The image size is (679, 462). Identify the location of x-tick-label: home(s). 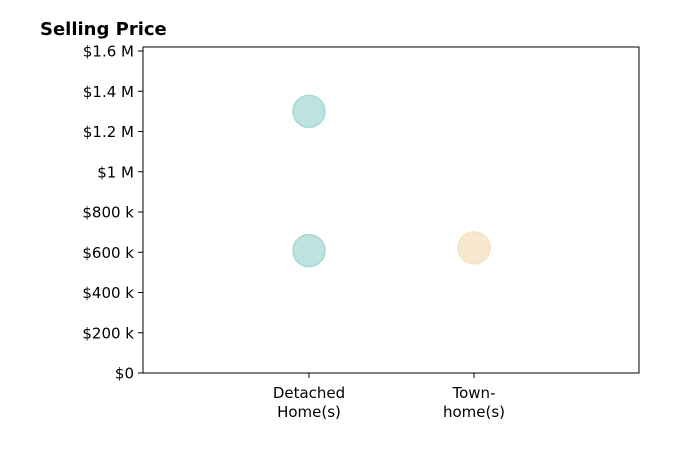
(474, 412).